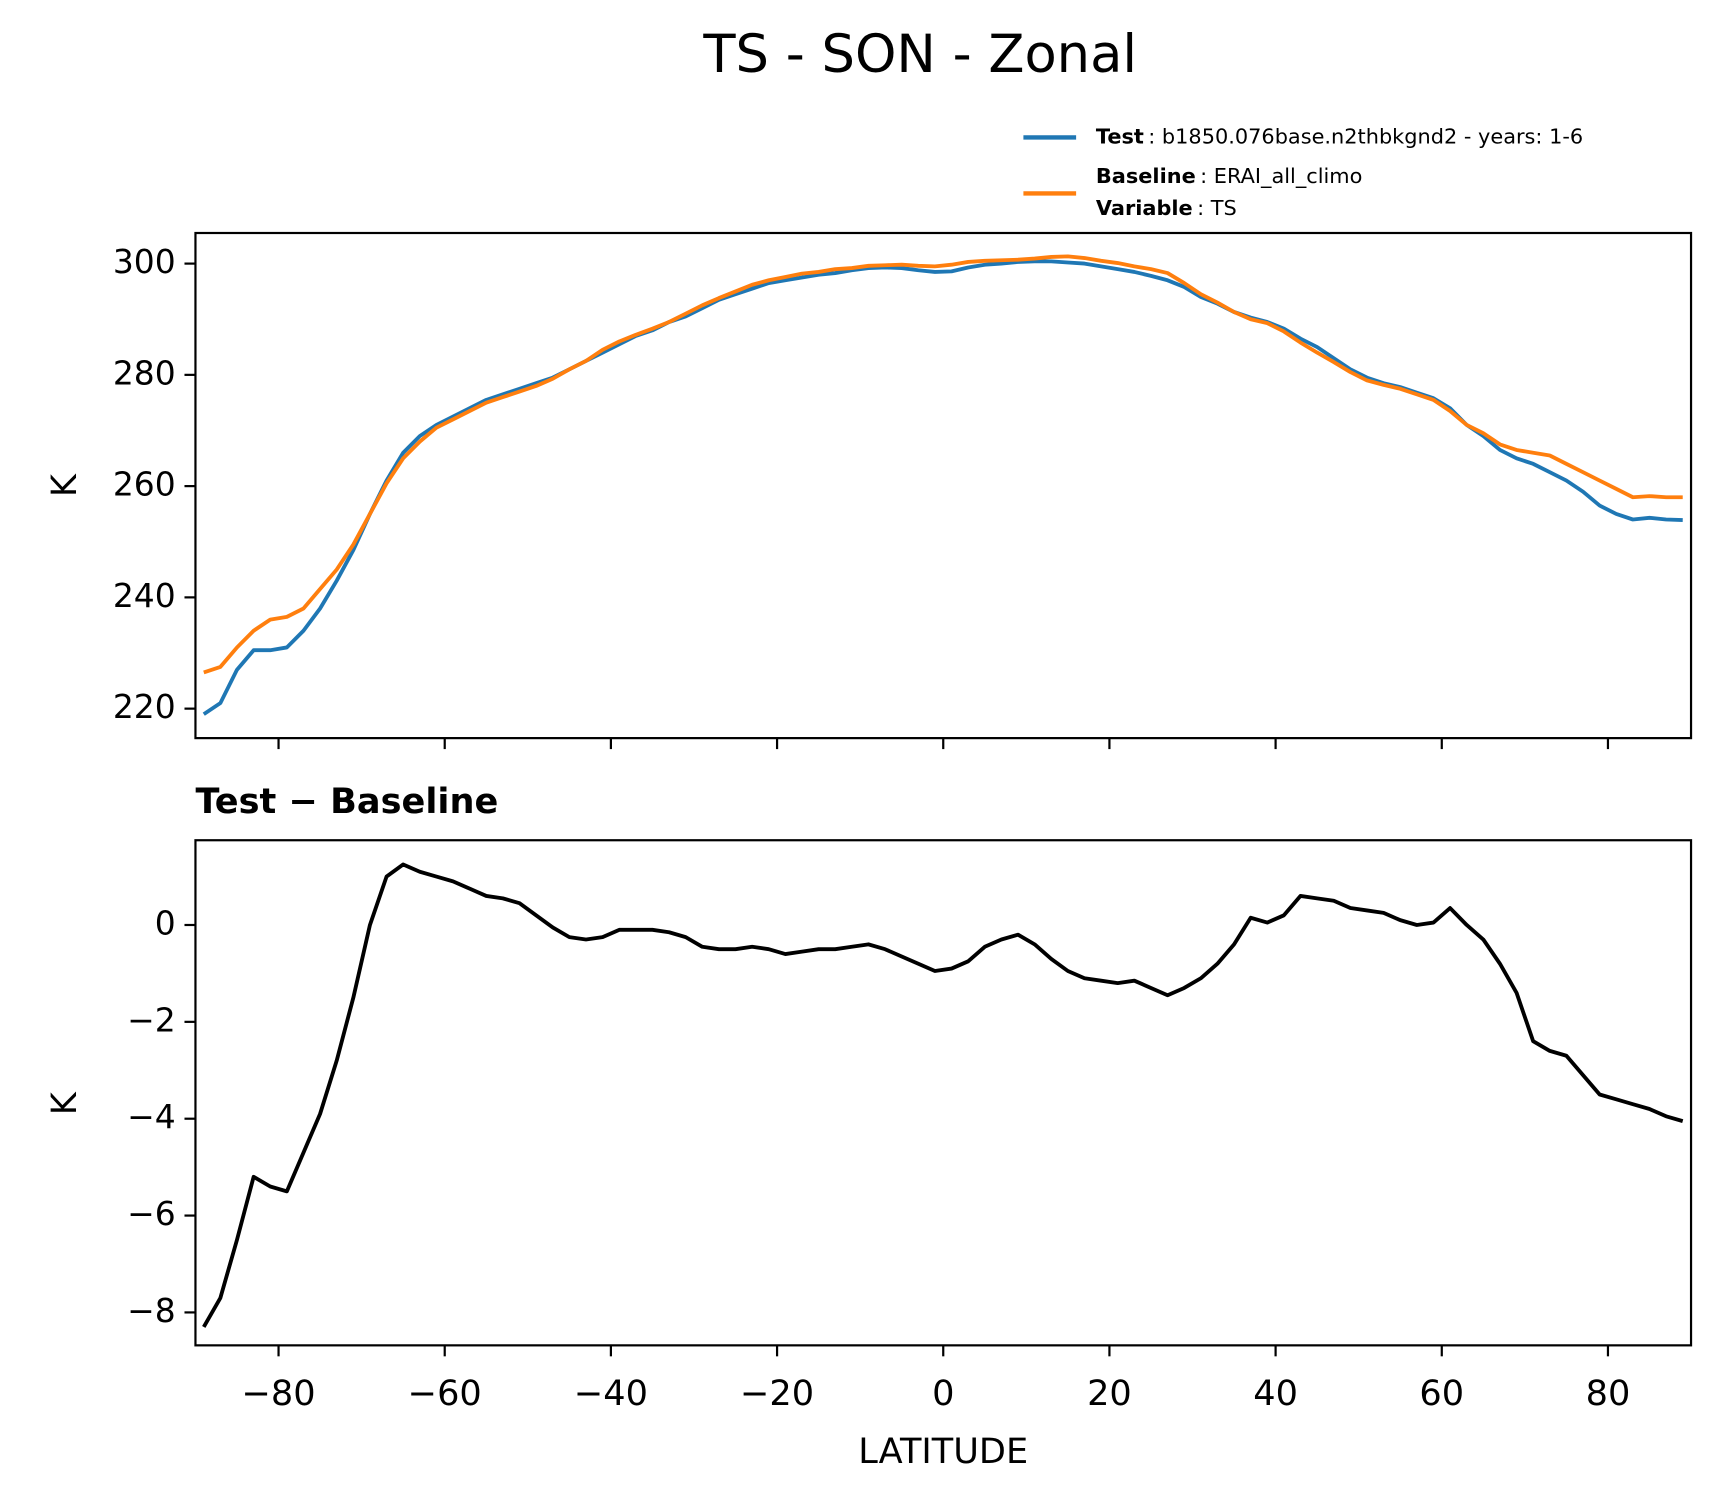 The width and height of the screenshot is (1713, 1496). I want to click on legend-description: : b1850.076base.n2thbkgnd2 - years: 1-6, so click(1365, 136).